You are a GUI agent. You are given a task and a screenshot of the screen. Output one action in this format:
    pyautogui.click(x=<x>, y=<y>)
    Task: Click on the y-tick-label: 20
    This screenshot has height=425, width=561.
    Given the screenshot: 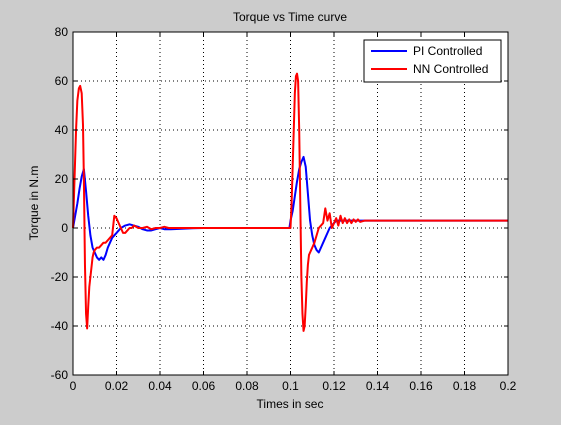 What is the action you would take?
    pyautogui.click(x=62, y=179)
    